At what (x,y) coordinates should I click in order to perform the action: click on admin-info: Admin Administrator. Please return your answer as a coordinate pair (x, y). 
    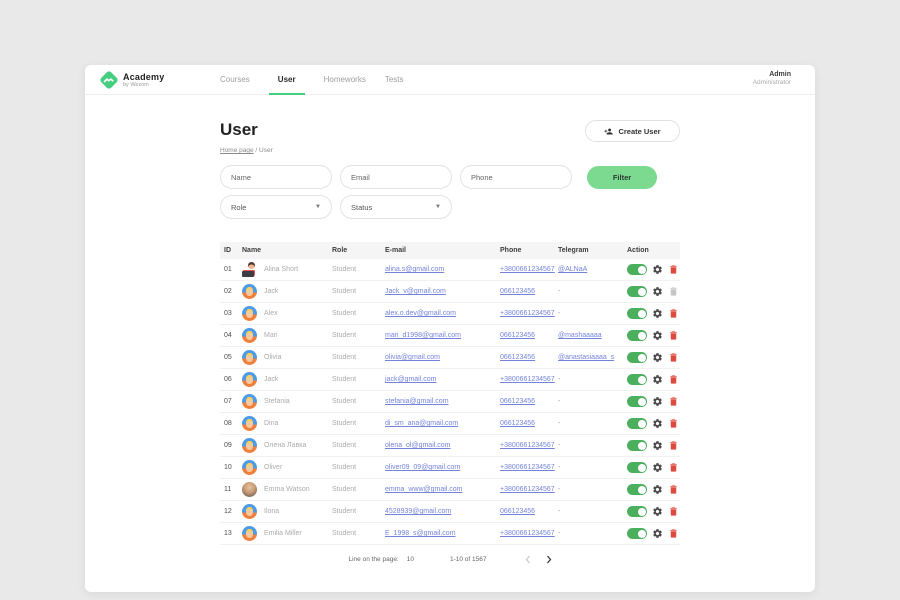
    Looking at the image, I should click on (772, 78).